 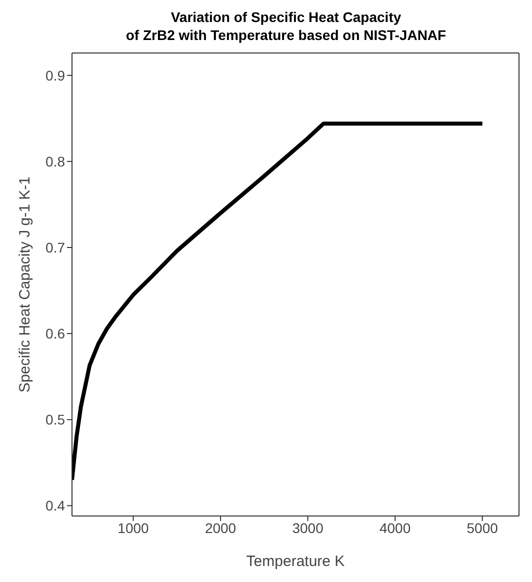 What do you see at coordinates (134, 528) in the screenshot?
I see `x-tick-label: 1000` at bounding box center [134, 528].